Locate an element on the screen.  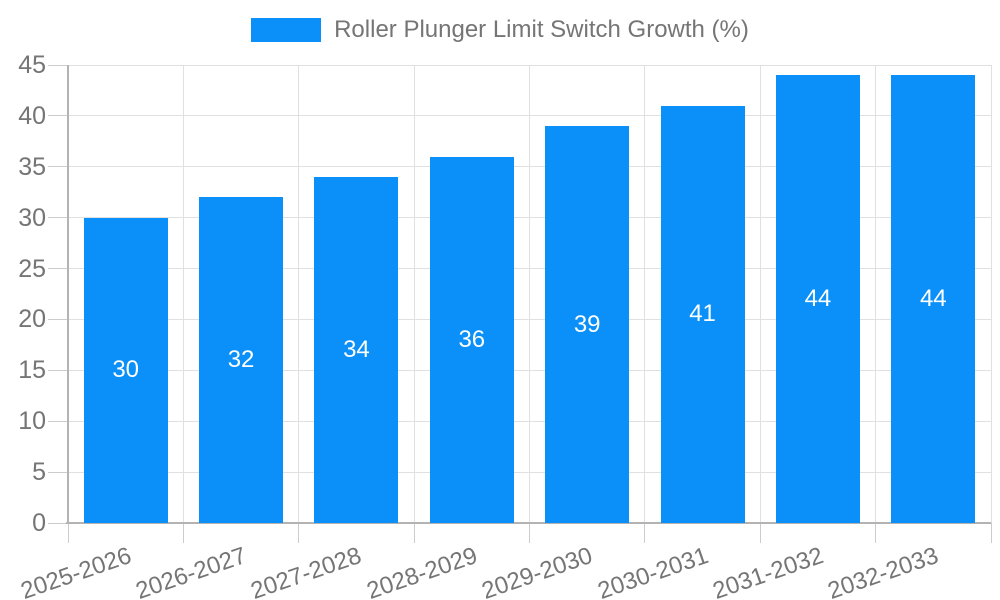
y-axis-label: 0 is located at coordinates (39, 523).